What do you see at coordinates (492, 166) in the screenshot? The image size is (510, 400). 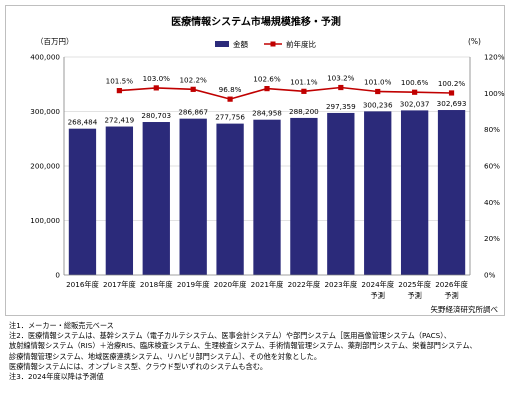 I see `right-tick-label: 60%` at bounding box center [492, 166].